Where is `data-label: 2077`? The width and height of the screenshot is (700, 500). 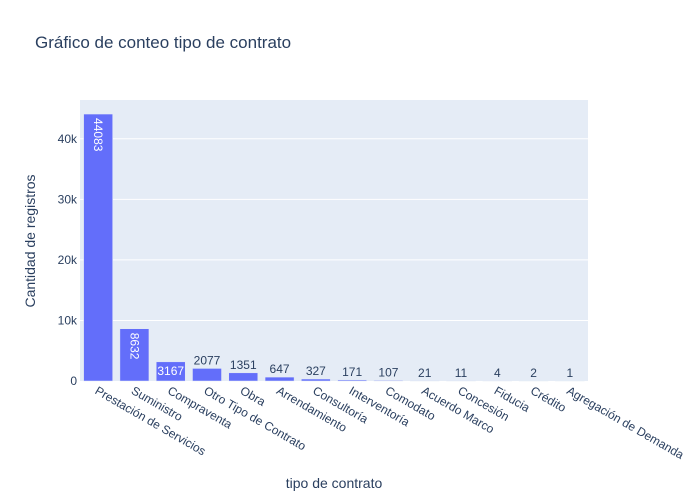 data-label: 2077 is located at coordinates (207, 360).